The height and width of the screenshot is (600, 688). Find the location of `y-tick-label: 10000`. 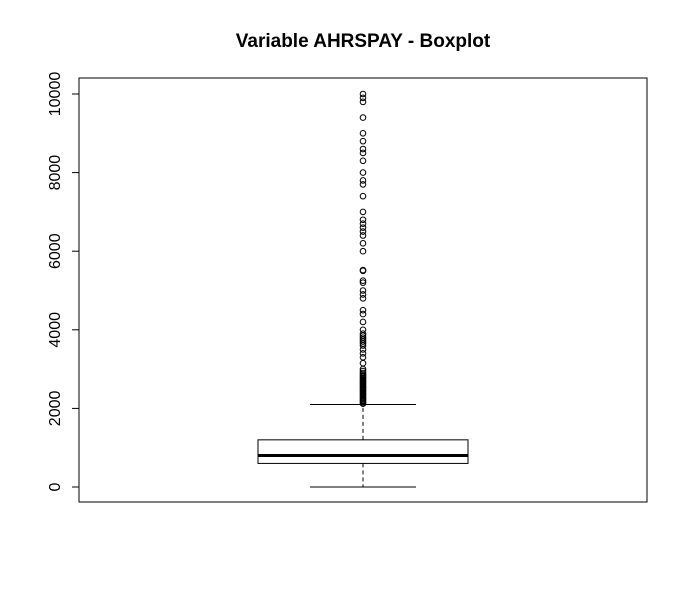

y-tick-label: 10000 is located at coordinates (55, 94).